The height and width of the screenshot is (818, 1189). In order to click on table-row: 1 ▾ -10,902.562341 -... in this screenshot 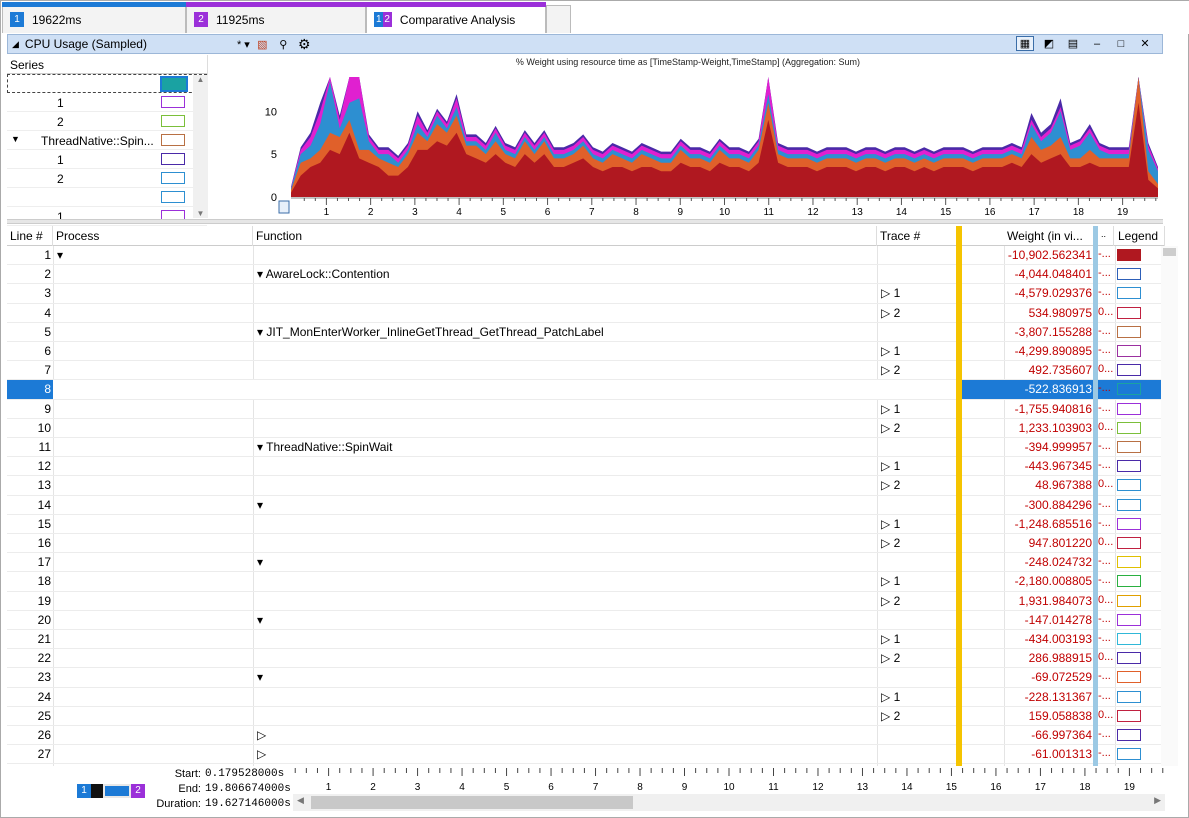, I will do `click(586, 256)`.